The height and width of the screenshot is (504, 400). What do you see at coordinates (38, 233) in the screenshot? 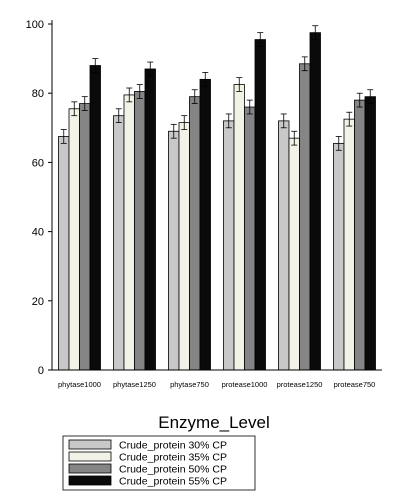
I see `y-tick-label: 40` at bounding box center [38, 233].